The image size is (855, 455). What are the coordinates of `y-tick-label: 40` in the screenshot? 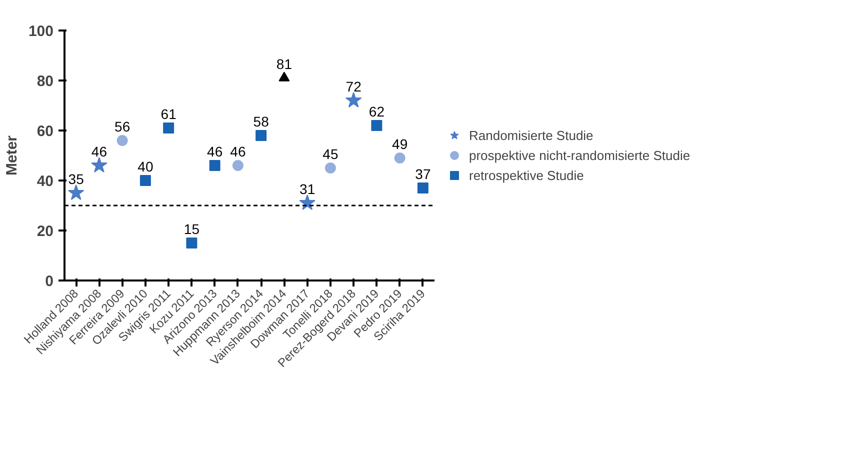 It's located at (45, 181).